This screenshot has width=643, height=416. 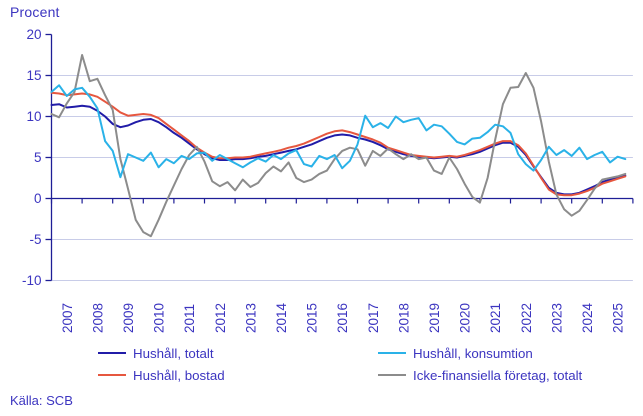 I want to click on x-tick-label-2007: 2007, so click(x=67, y=318).